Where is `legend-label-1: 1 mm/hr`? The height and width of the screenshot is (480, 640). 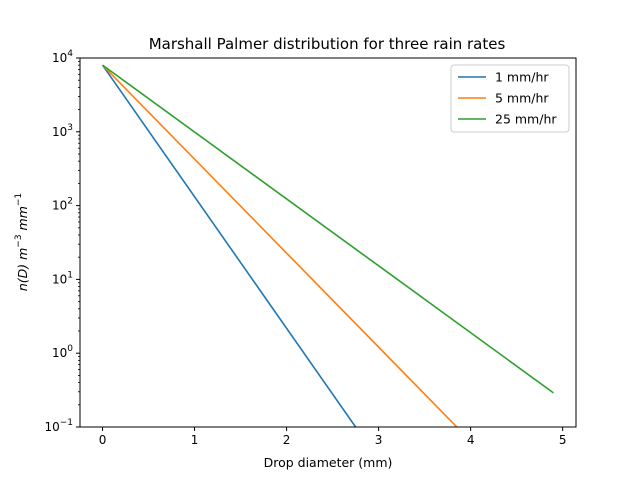
legend-label-1: 1 mm/hr is located at coordinates (522, 77).